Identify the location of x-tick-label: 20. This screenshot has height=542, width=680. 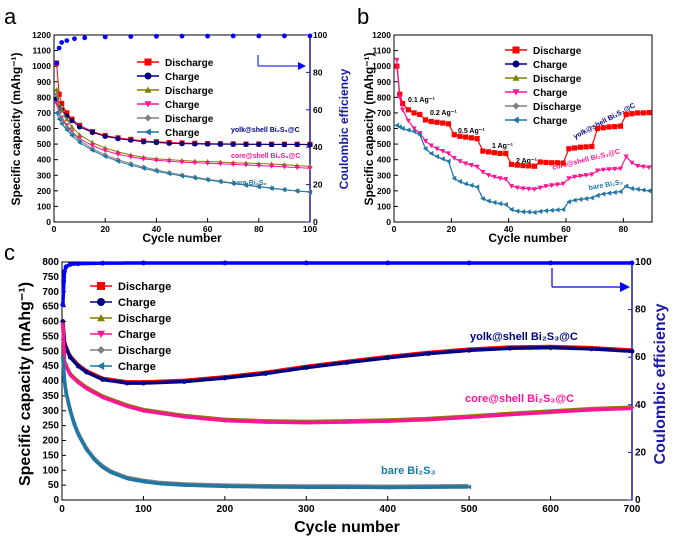
(452, 229).